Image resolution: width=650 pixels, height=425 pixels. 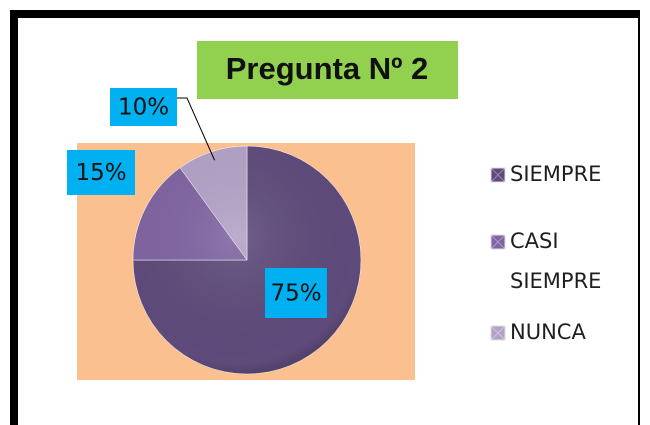 I want to click on data-label: 15%, so click(x=100, y=173).